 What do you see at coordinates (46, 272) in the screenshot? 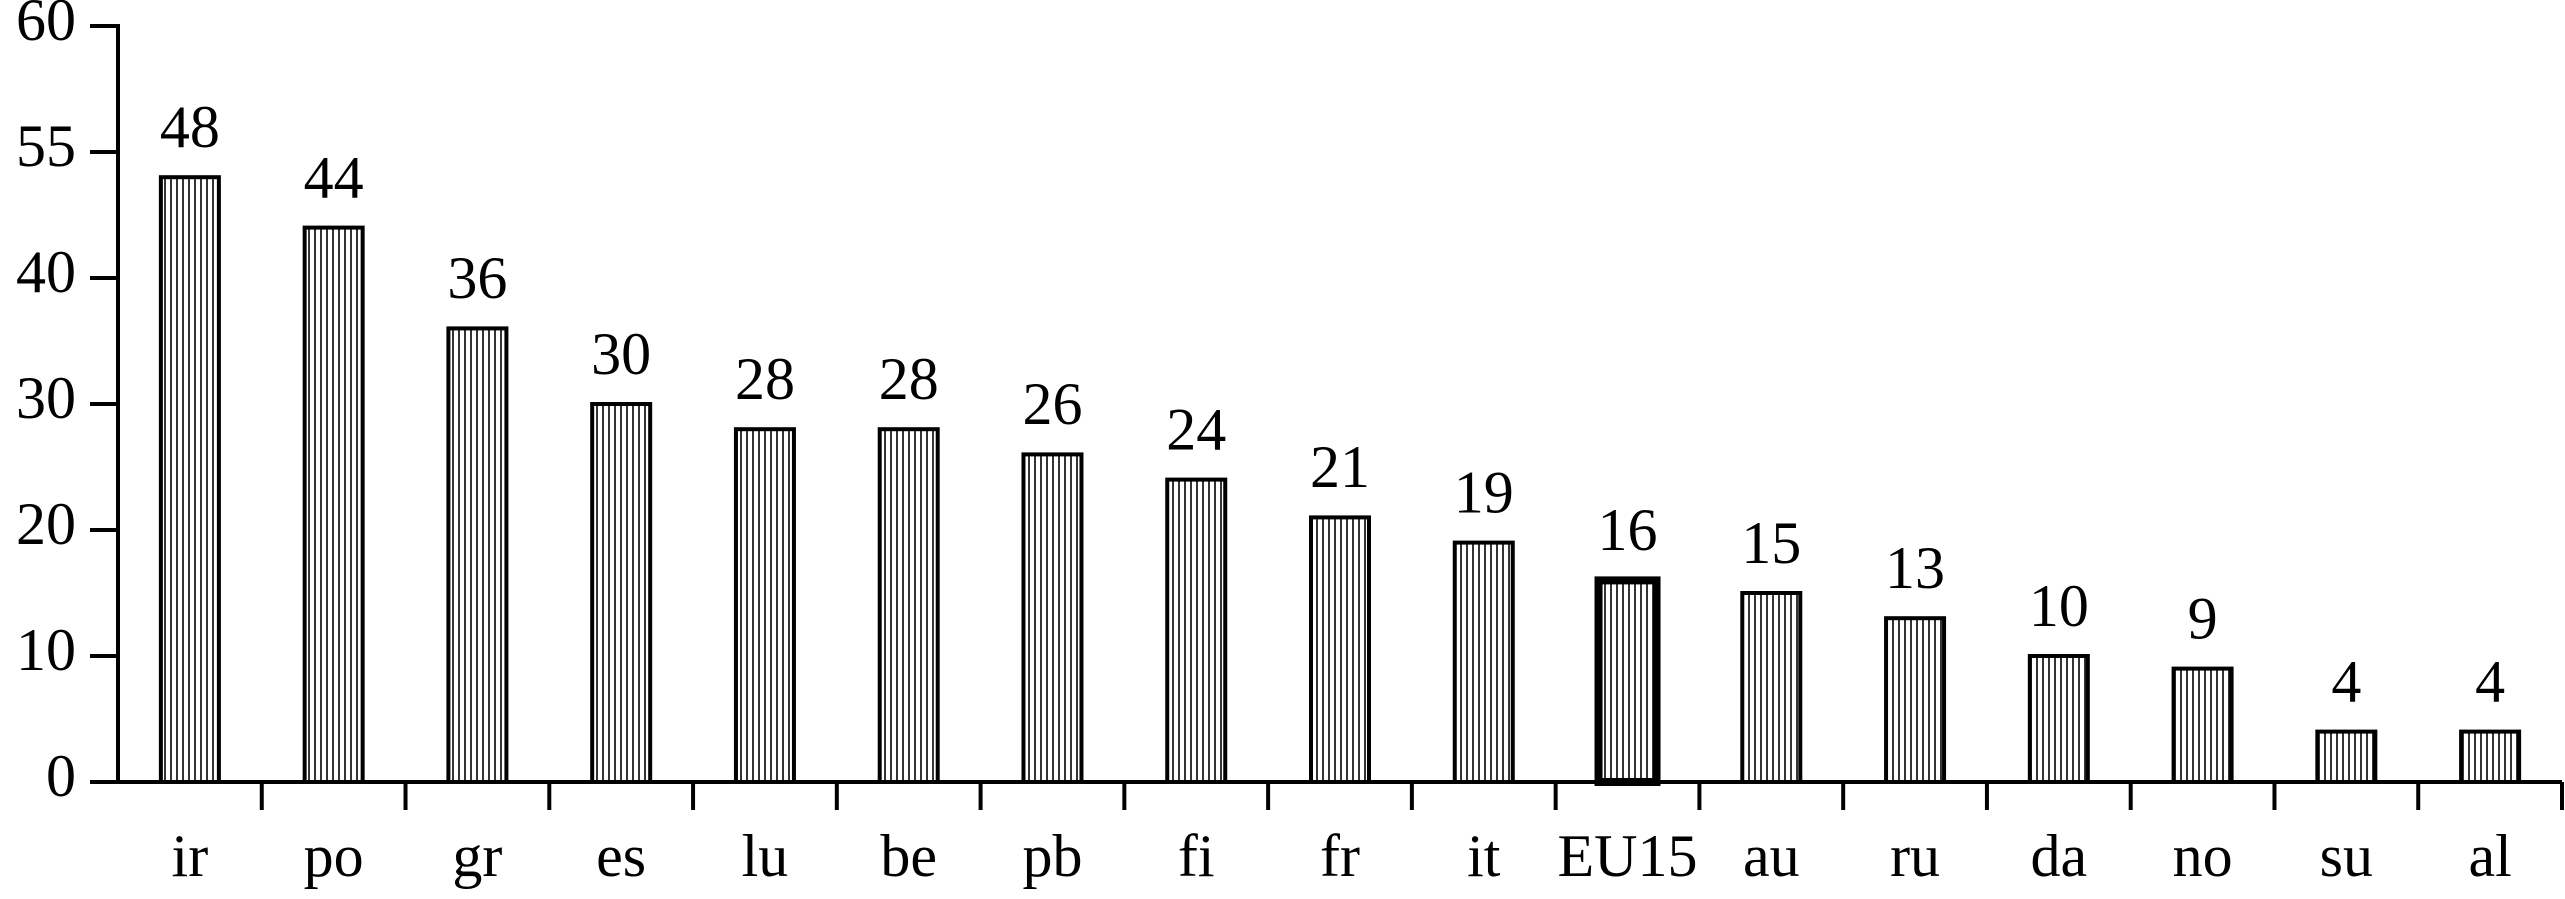
I see `y-tick-label: 40` at bounding box center [46, 272].